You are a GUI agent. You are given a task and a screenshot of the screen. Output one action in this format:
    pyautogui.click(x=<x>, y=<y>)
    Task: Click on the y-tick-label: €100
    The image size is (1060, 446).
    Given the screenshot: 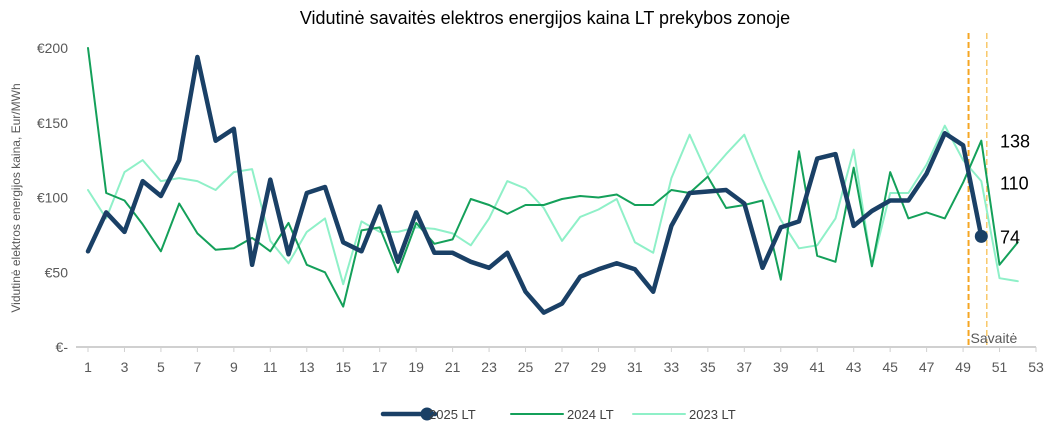 What is the action you would take?
    pyautogui.click(x=52, y=198)
    